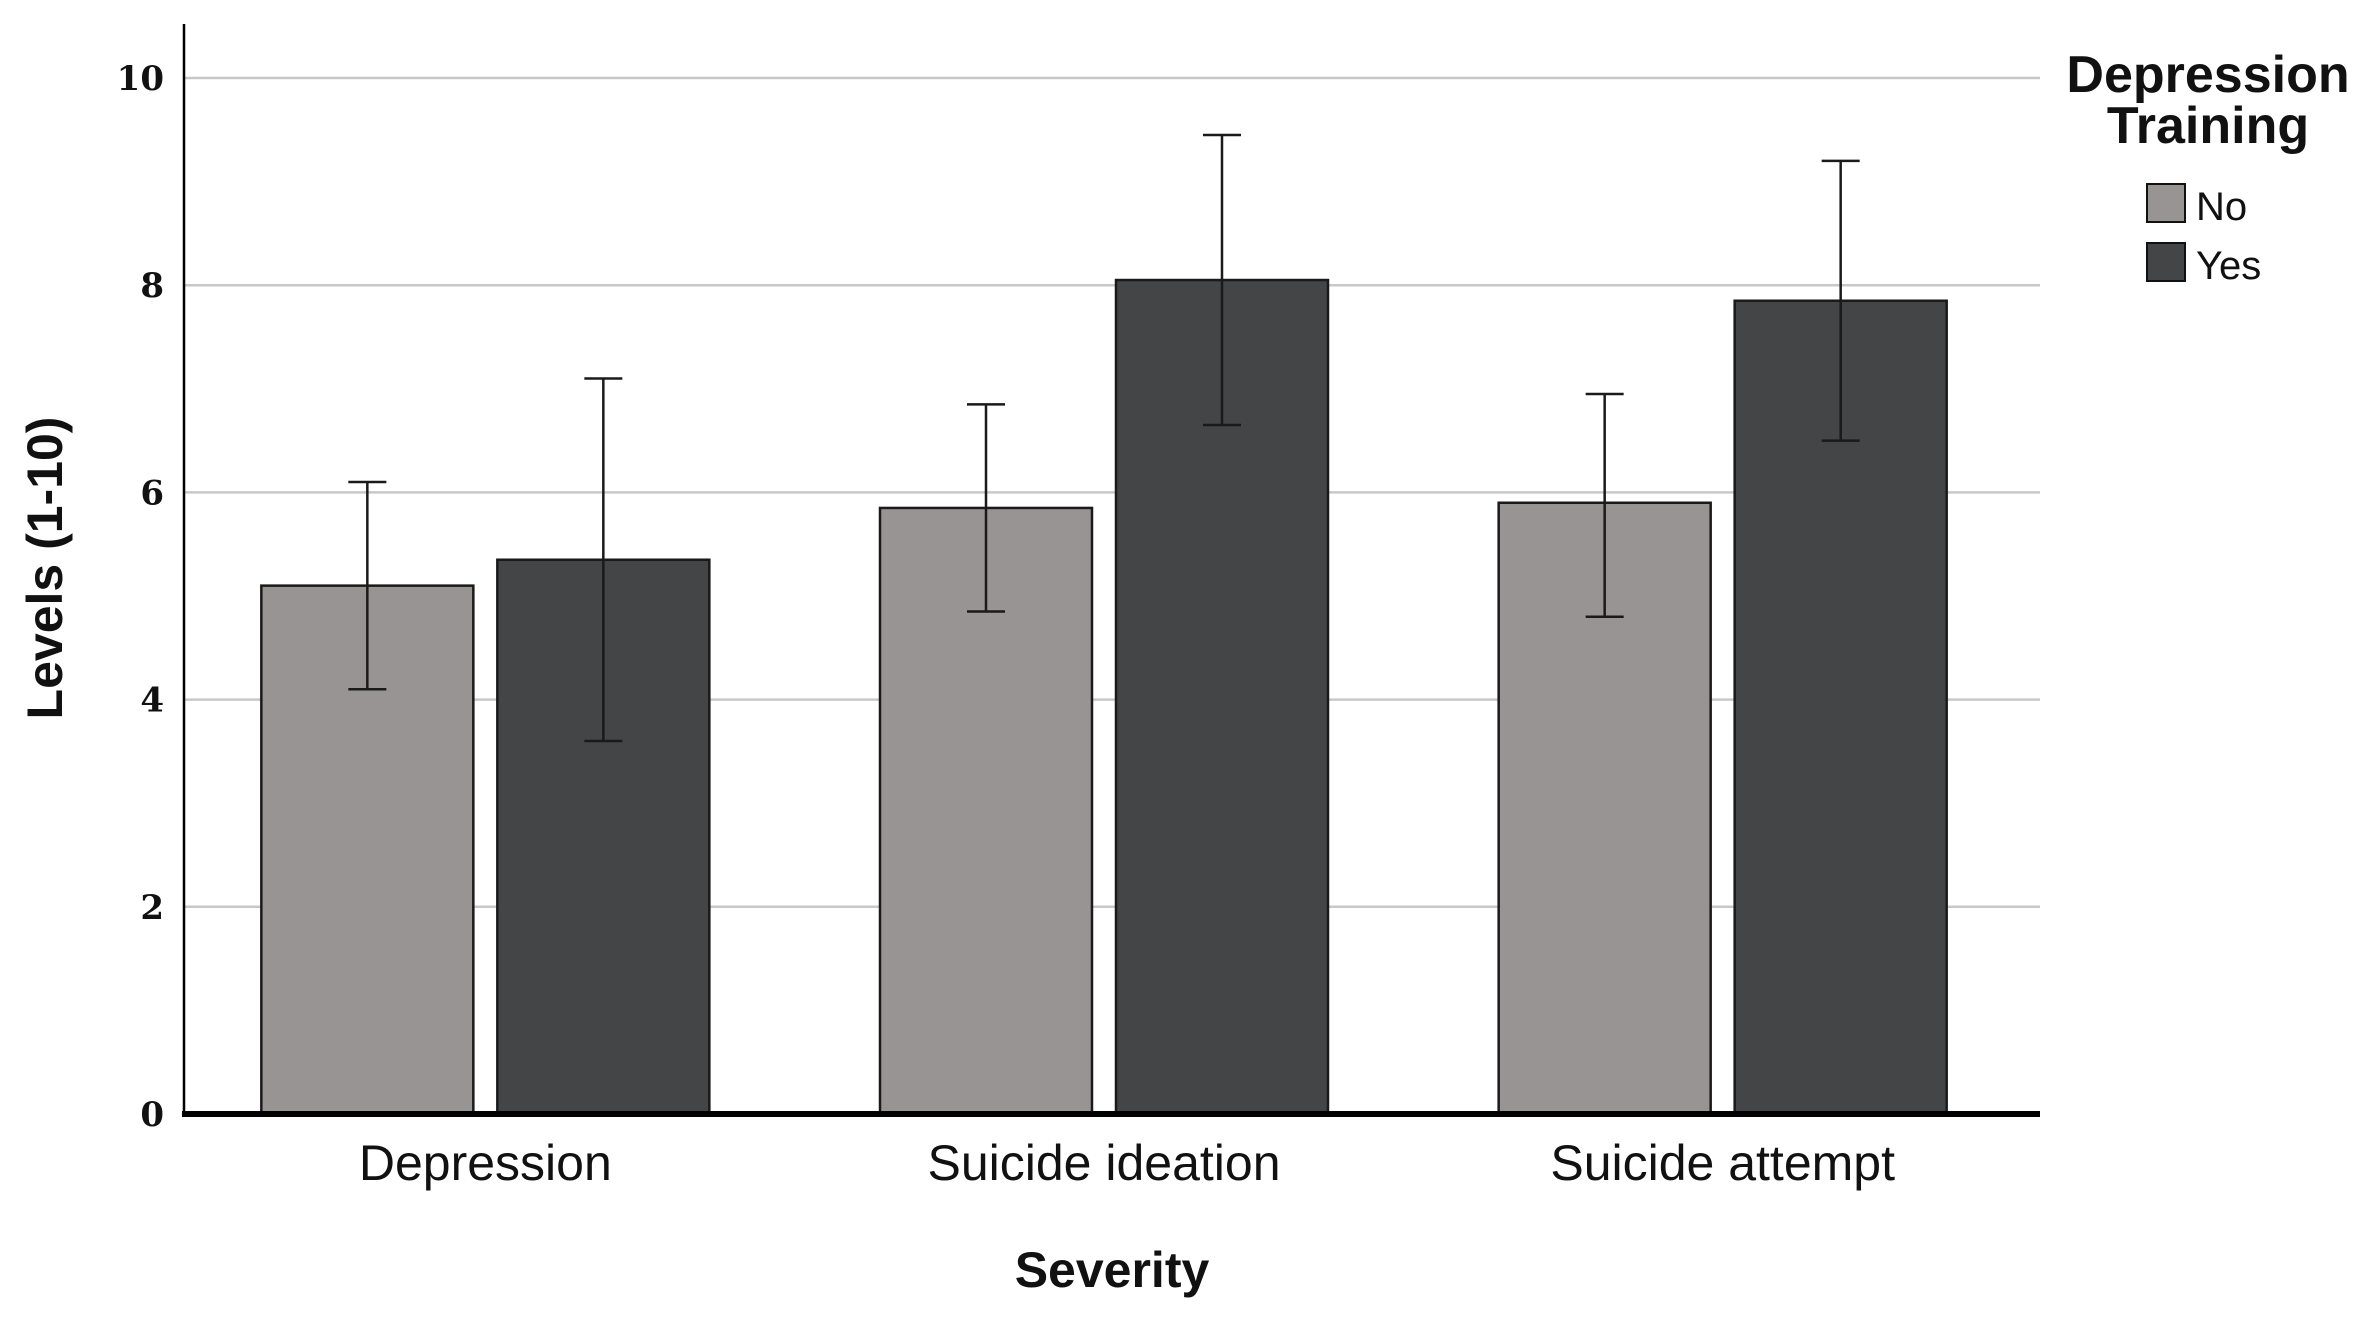 This screenshot has width=2370, height=1324. What do you see at coordinates (1103, 1163) in the screenshot?
I see `x-tick-label: Suicide ideation` at bounding box center [1103, 1163].